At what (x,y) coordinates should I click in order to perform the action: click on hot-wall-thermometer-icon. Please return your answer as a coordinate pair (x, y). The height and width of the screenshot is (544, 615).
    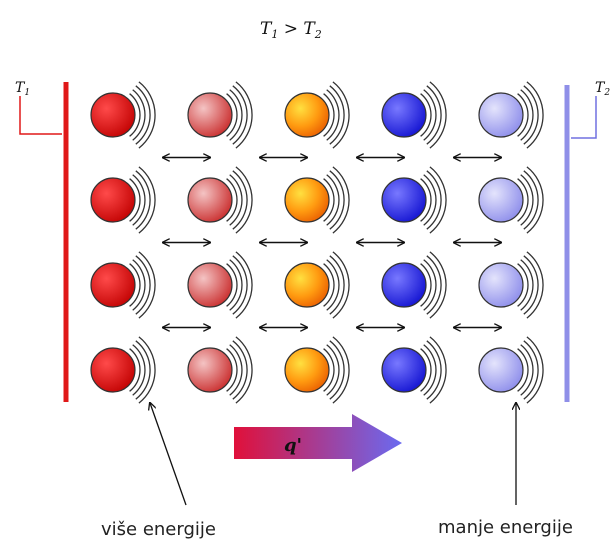
    Looking at the image, I should click on (40, 115).